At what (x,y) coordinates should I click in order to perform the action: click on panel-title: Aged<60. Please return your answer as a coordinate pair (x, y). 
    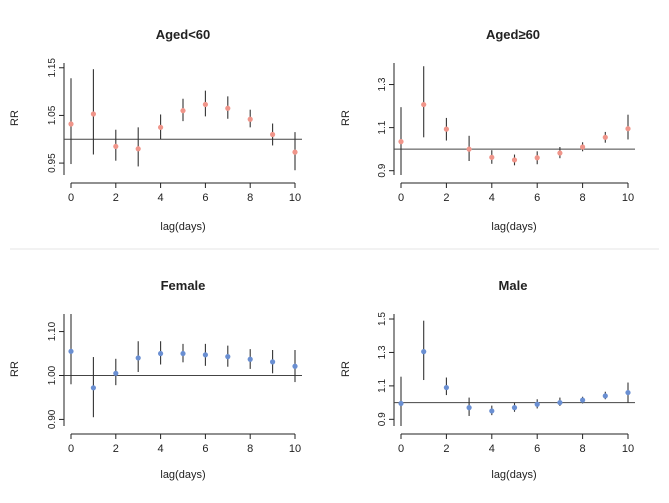
    Looking at the image, I should click on (183, 34).